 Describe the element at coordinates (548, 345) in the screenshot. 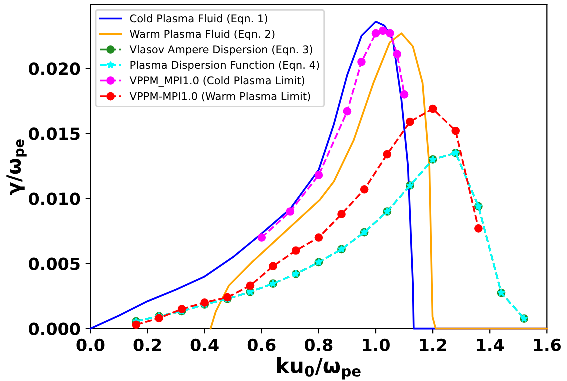

I see `x-tick-label: 1.6` at that location.